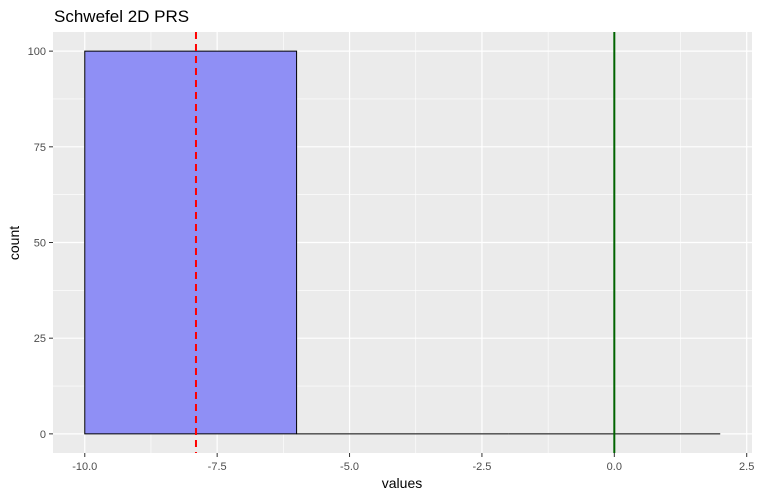  What do you see at coordinates (413, 463) in the screenshot?
I see `x-axis: -10.0 -7.5 -5.0 -2.5 0.0 2.5` at bounding box center [413, 463].